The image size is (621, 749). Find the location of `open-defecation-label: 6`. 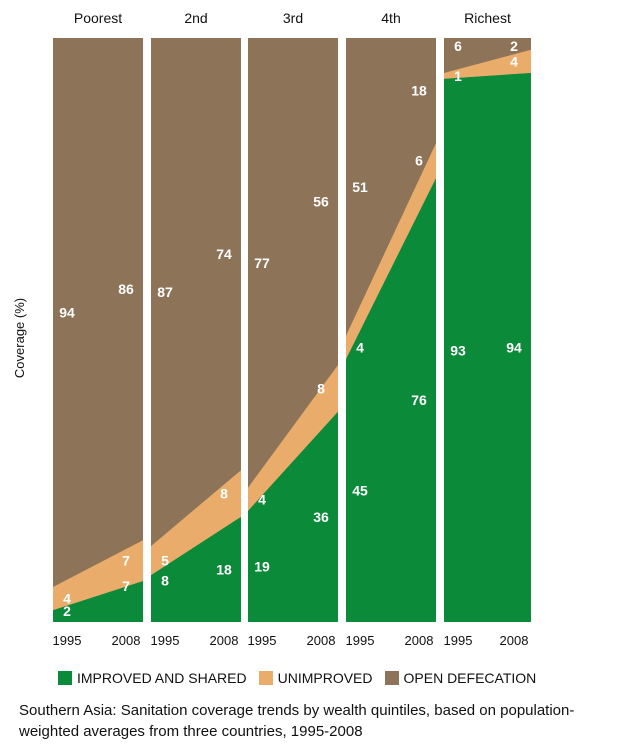

open-defecation-label: 6 is located at coordinates (458, 46).